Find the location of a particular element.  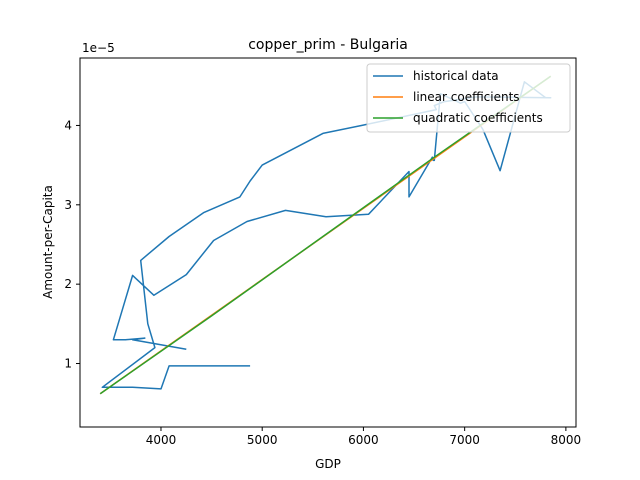

x-tick-label: 6000 is located at coordinates (363, 440).